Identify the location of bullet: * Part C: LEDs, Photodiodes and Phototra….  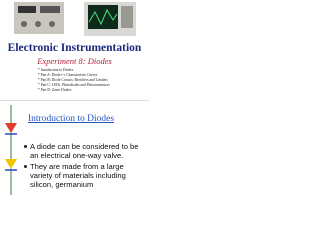
(74, 85).